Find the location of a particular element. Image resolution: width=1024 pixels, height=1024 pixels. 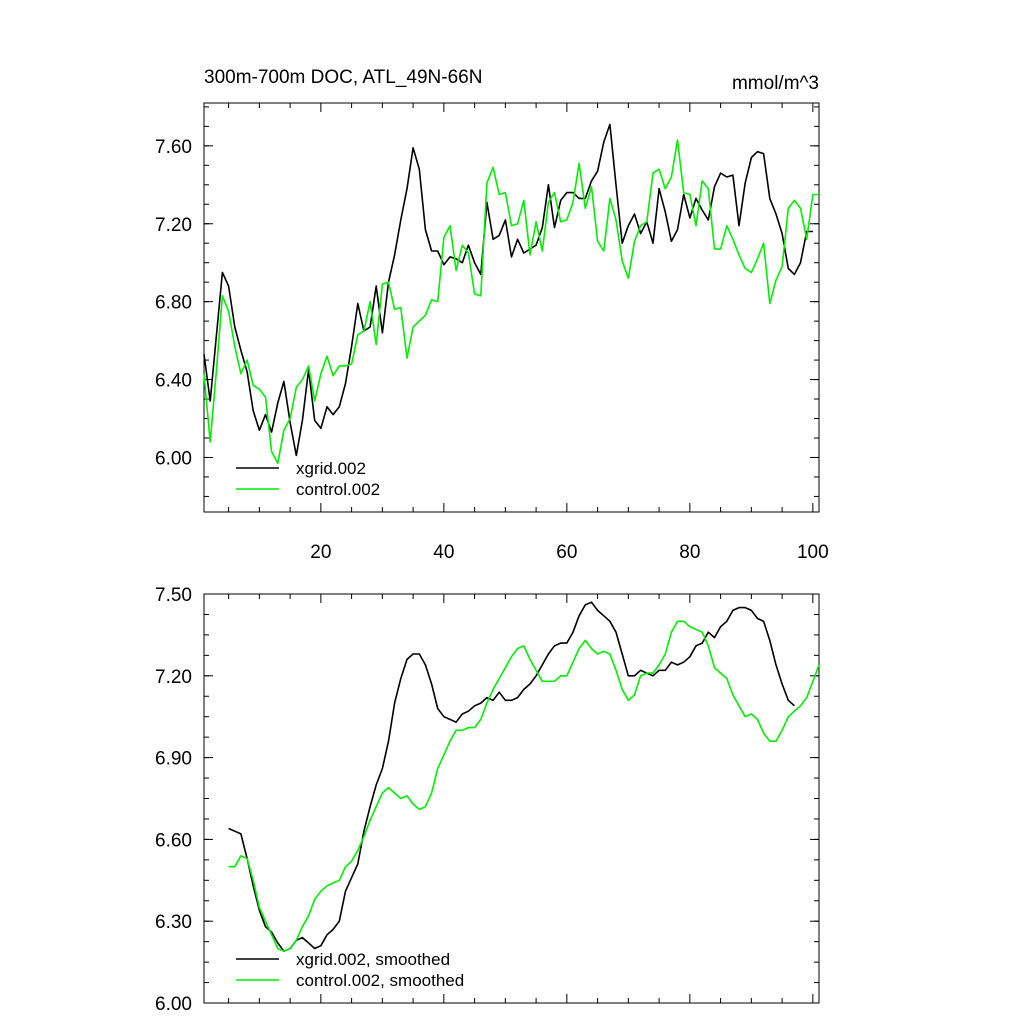

y-tick-label: 6.60 is located at coordinates (173, 840).